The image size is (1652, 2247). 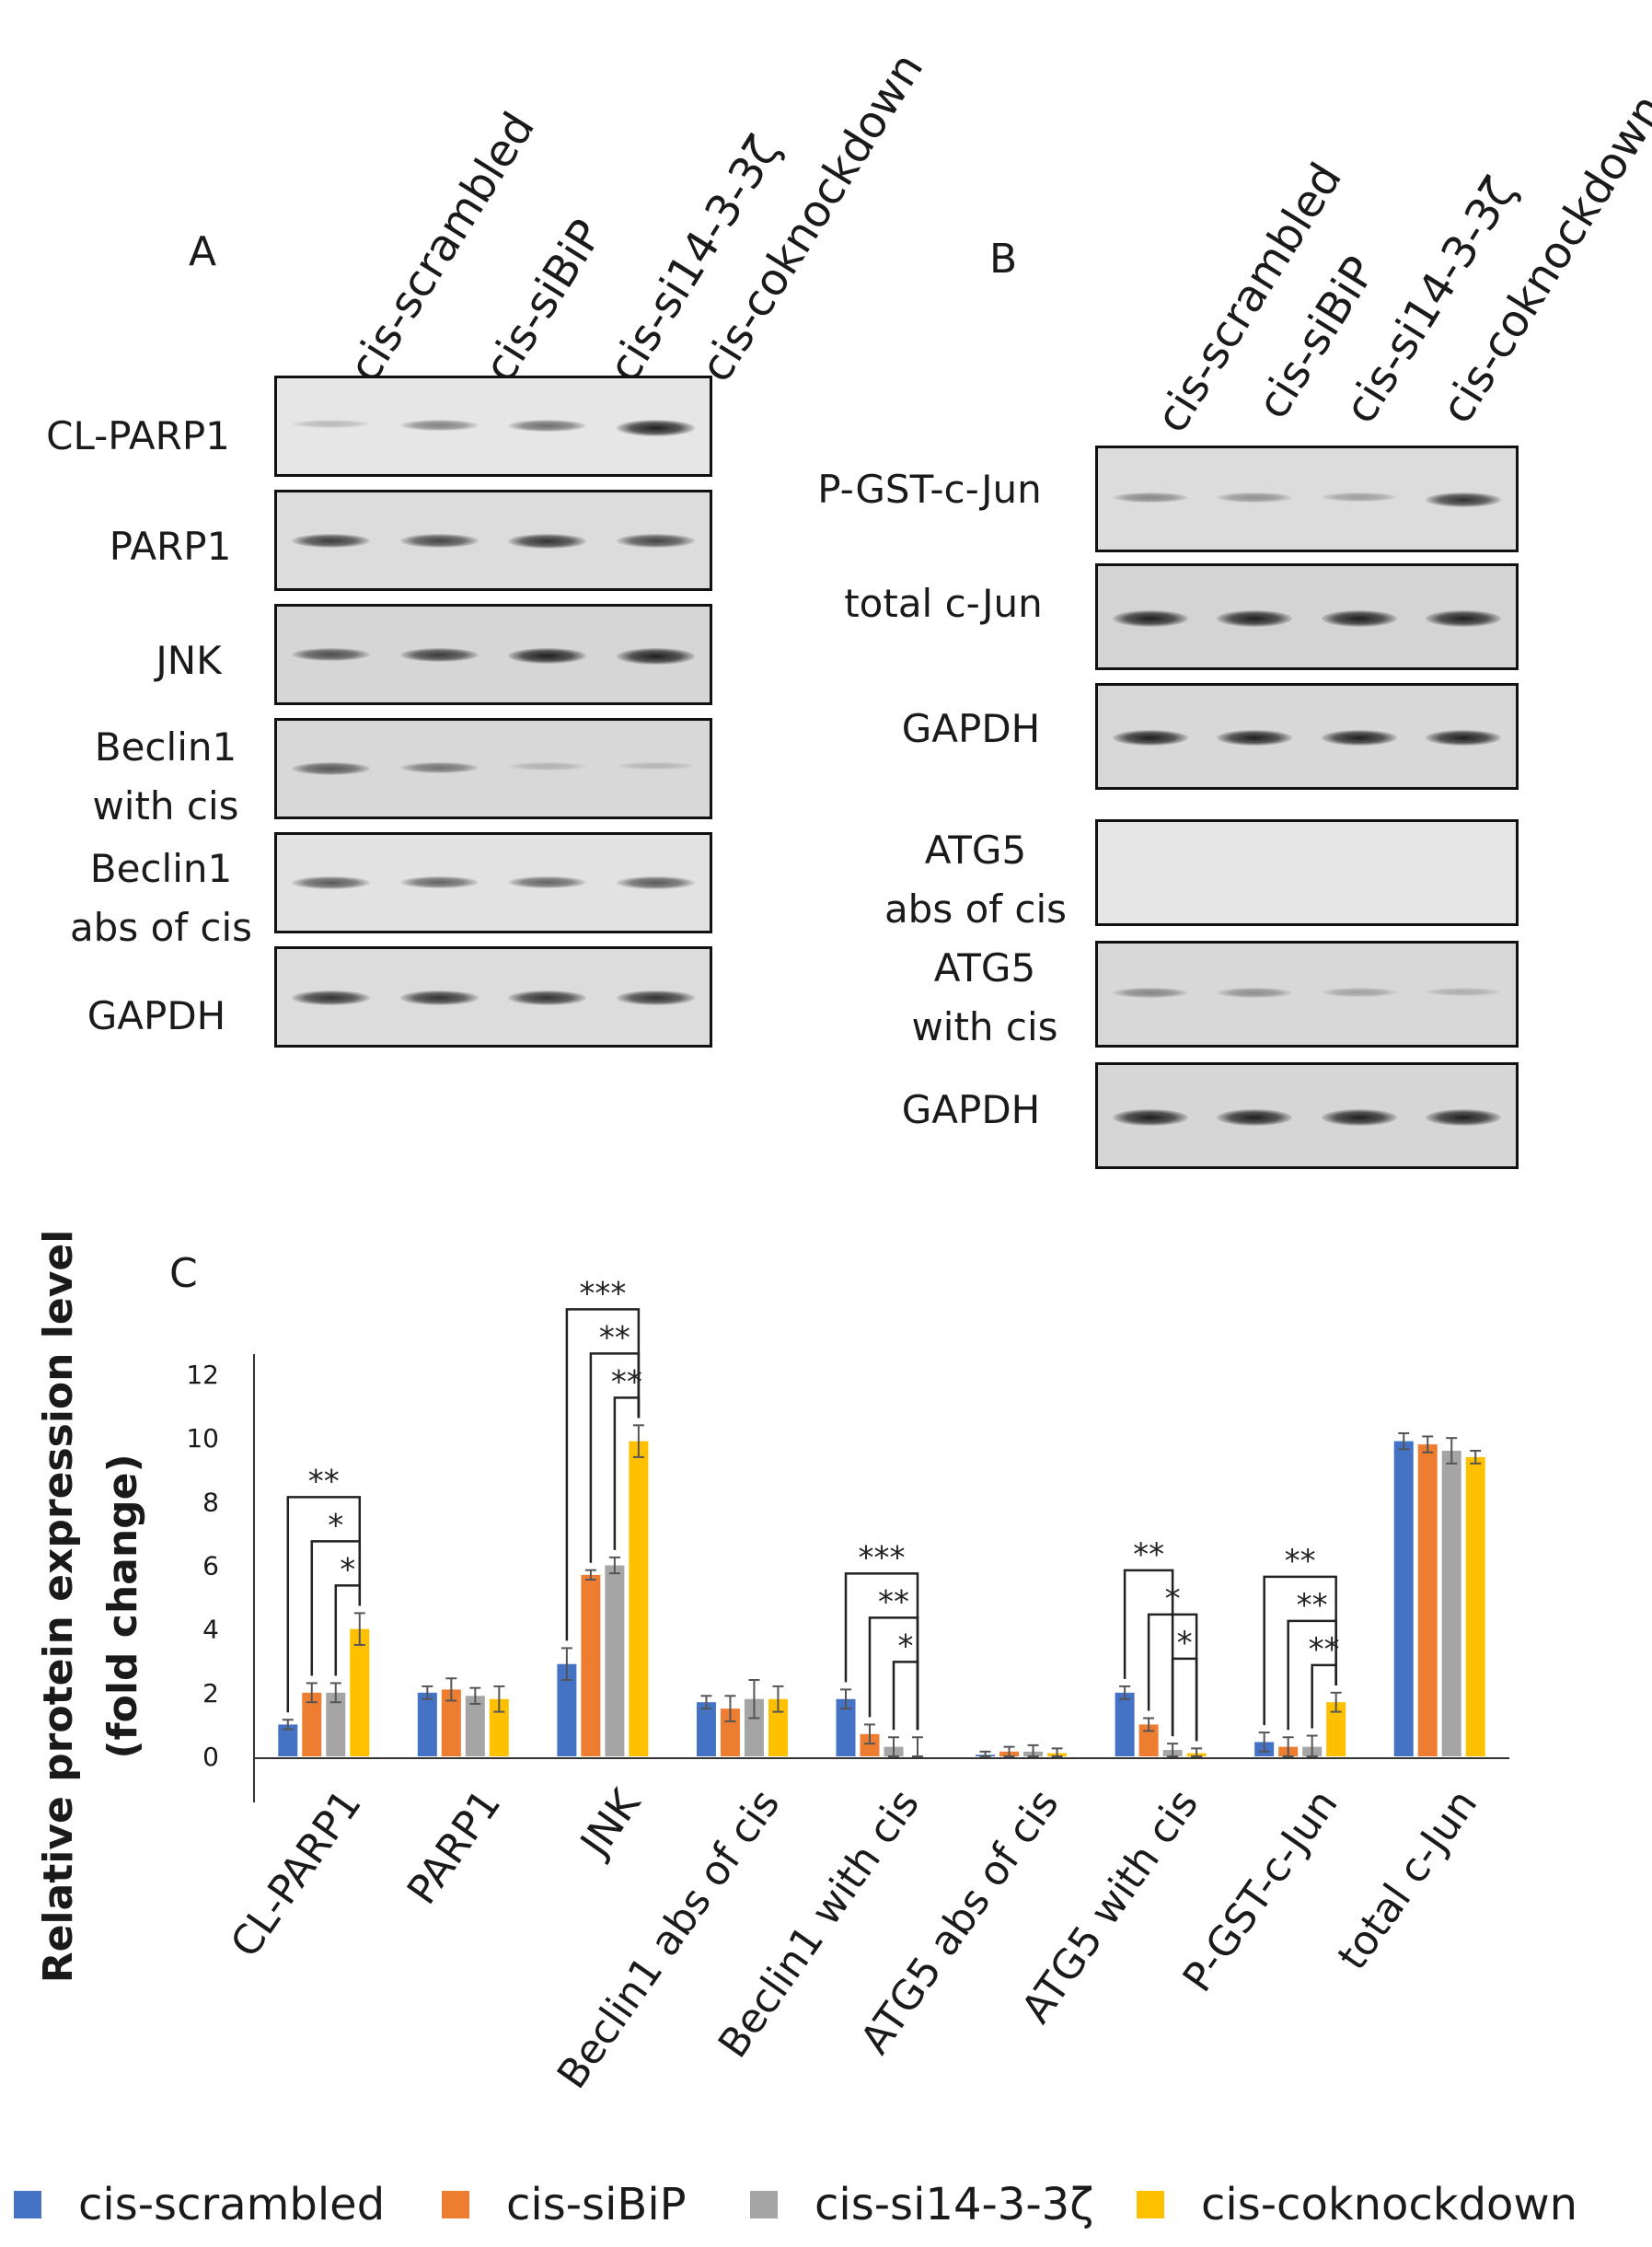 I want to click on blot-label: Beclin1 with cis, so click(x=165, y=776).